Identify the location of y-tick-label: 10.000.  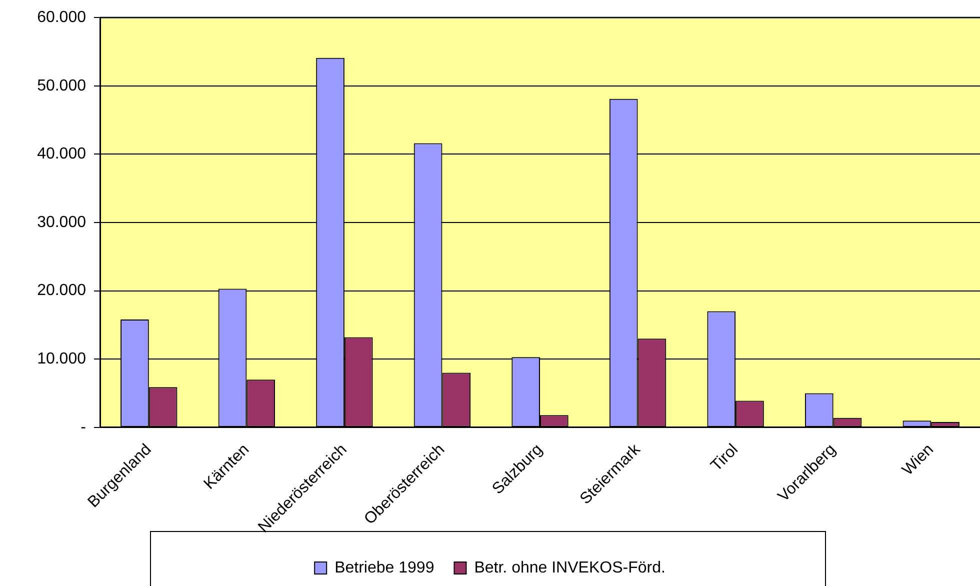
(61, 359).